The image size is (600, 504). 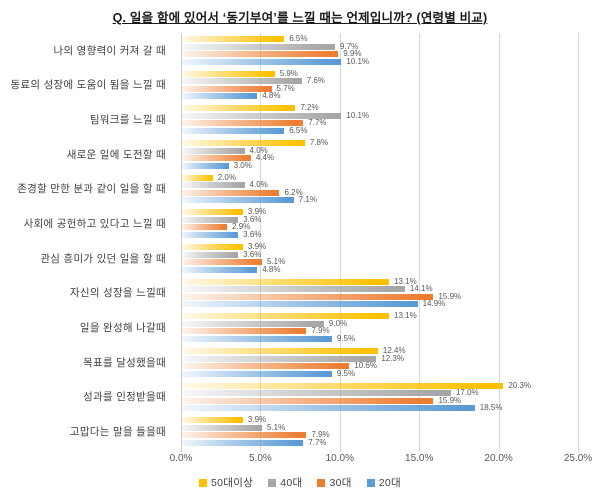 What do you see at coordinates (349, 46) in the screenshot?
I see `value-label: 9.7%` at bounding box center [349, 46].